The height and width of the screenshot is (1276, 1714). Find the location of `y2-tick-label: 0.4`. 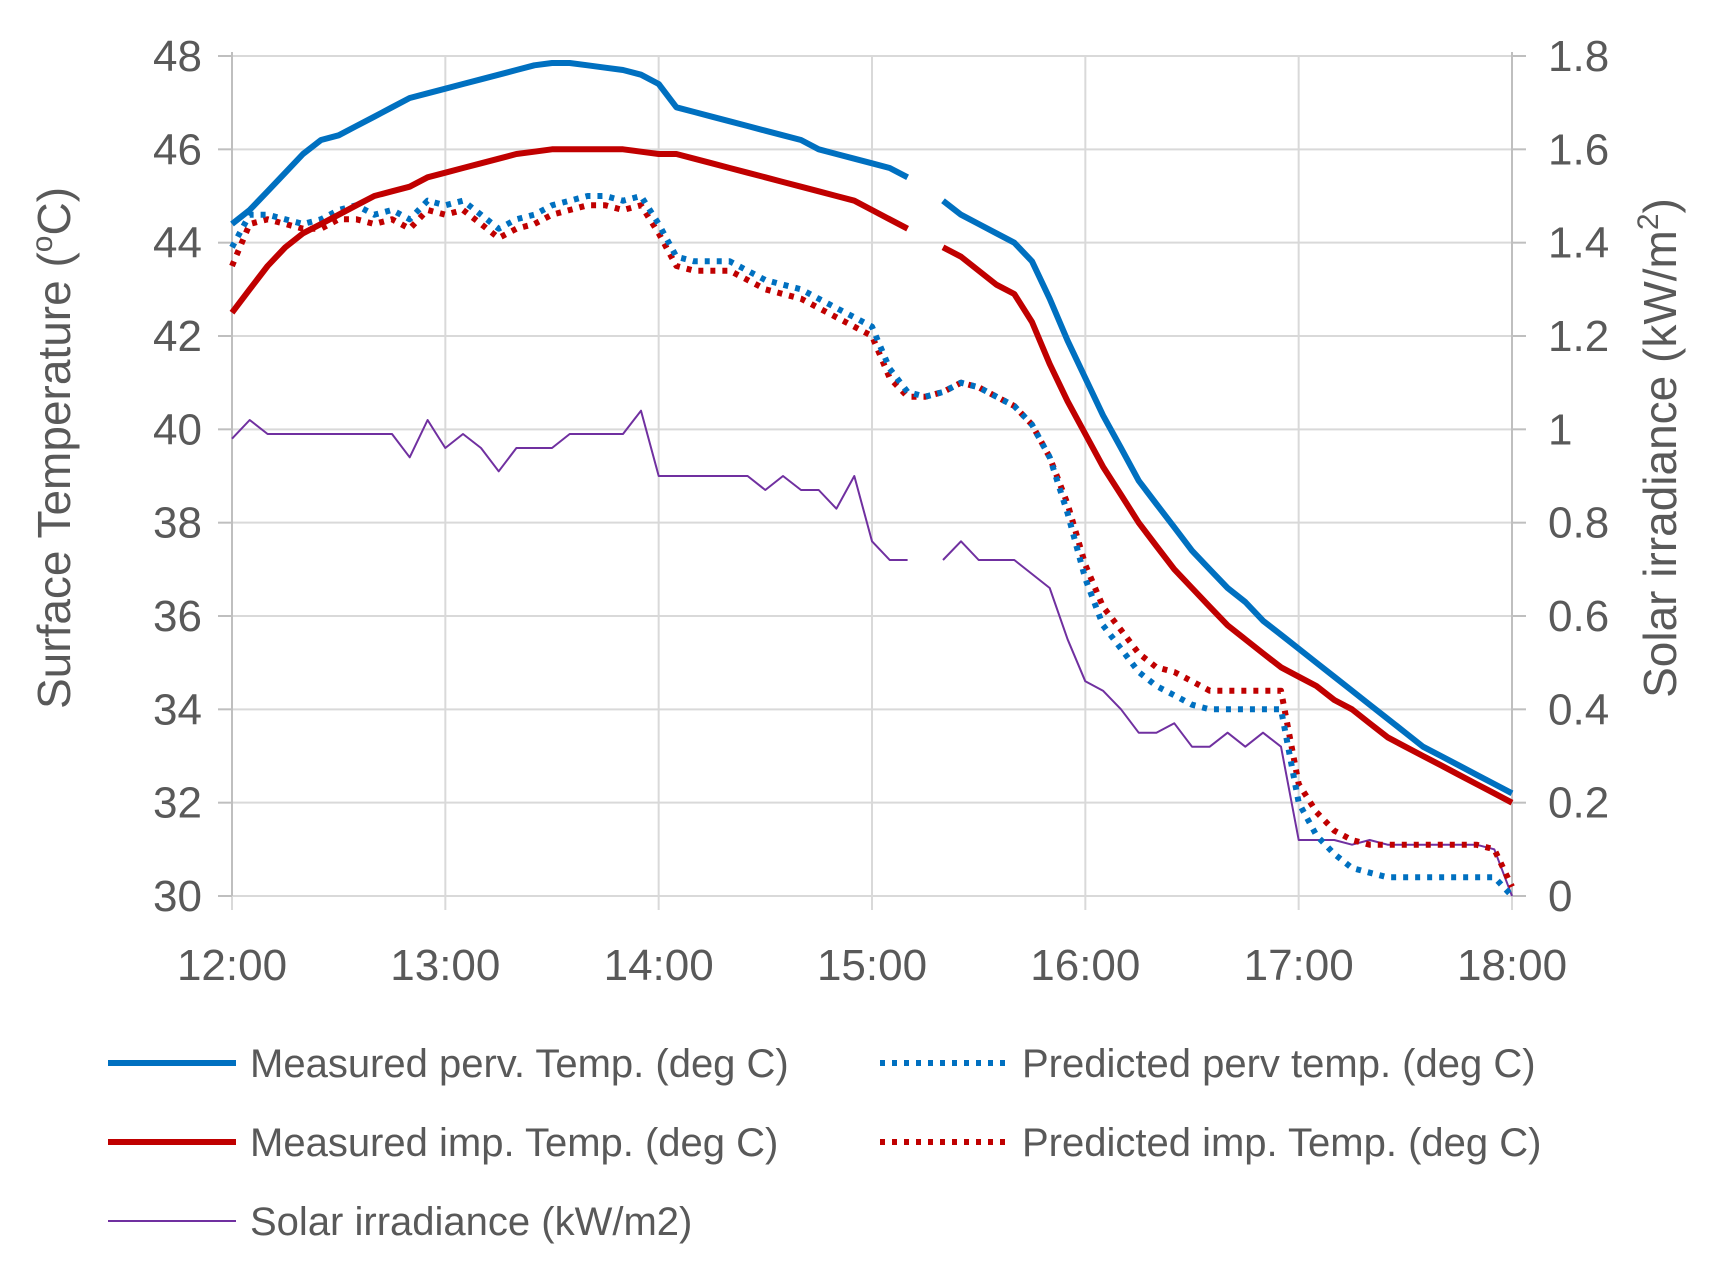

y2-tick-label: 0.4 is located at coordinates (1578, 709).